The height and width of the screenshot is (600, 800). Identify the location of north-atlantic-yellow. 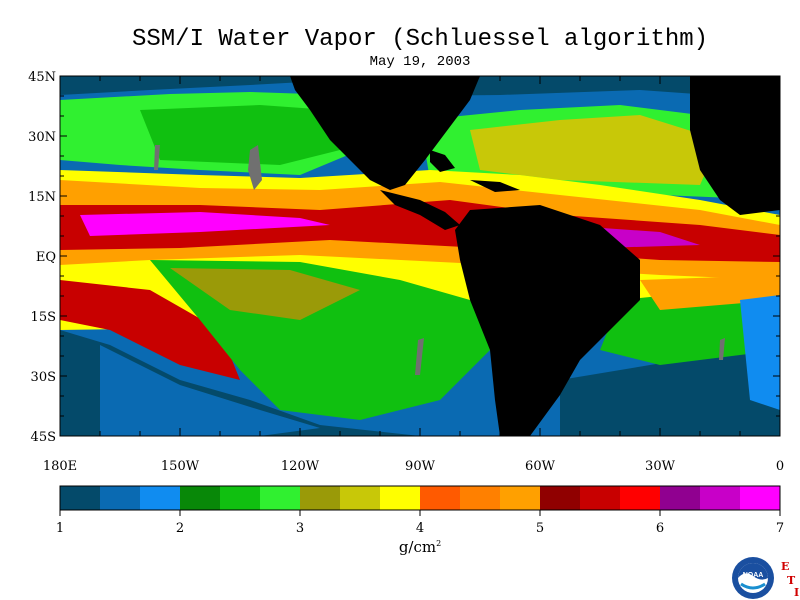
(595, 150).